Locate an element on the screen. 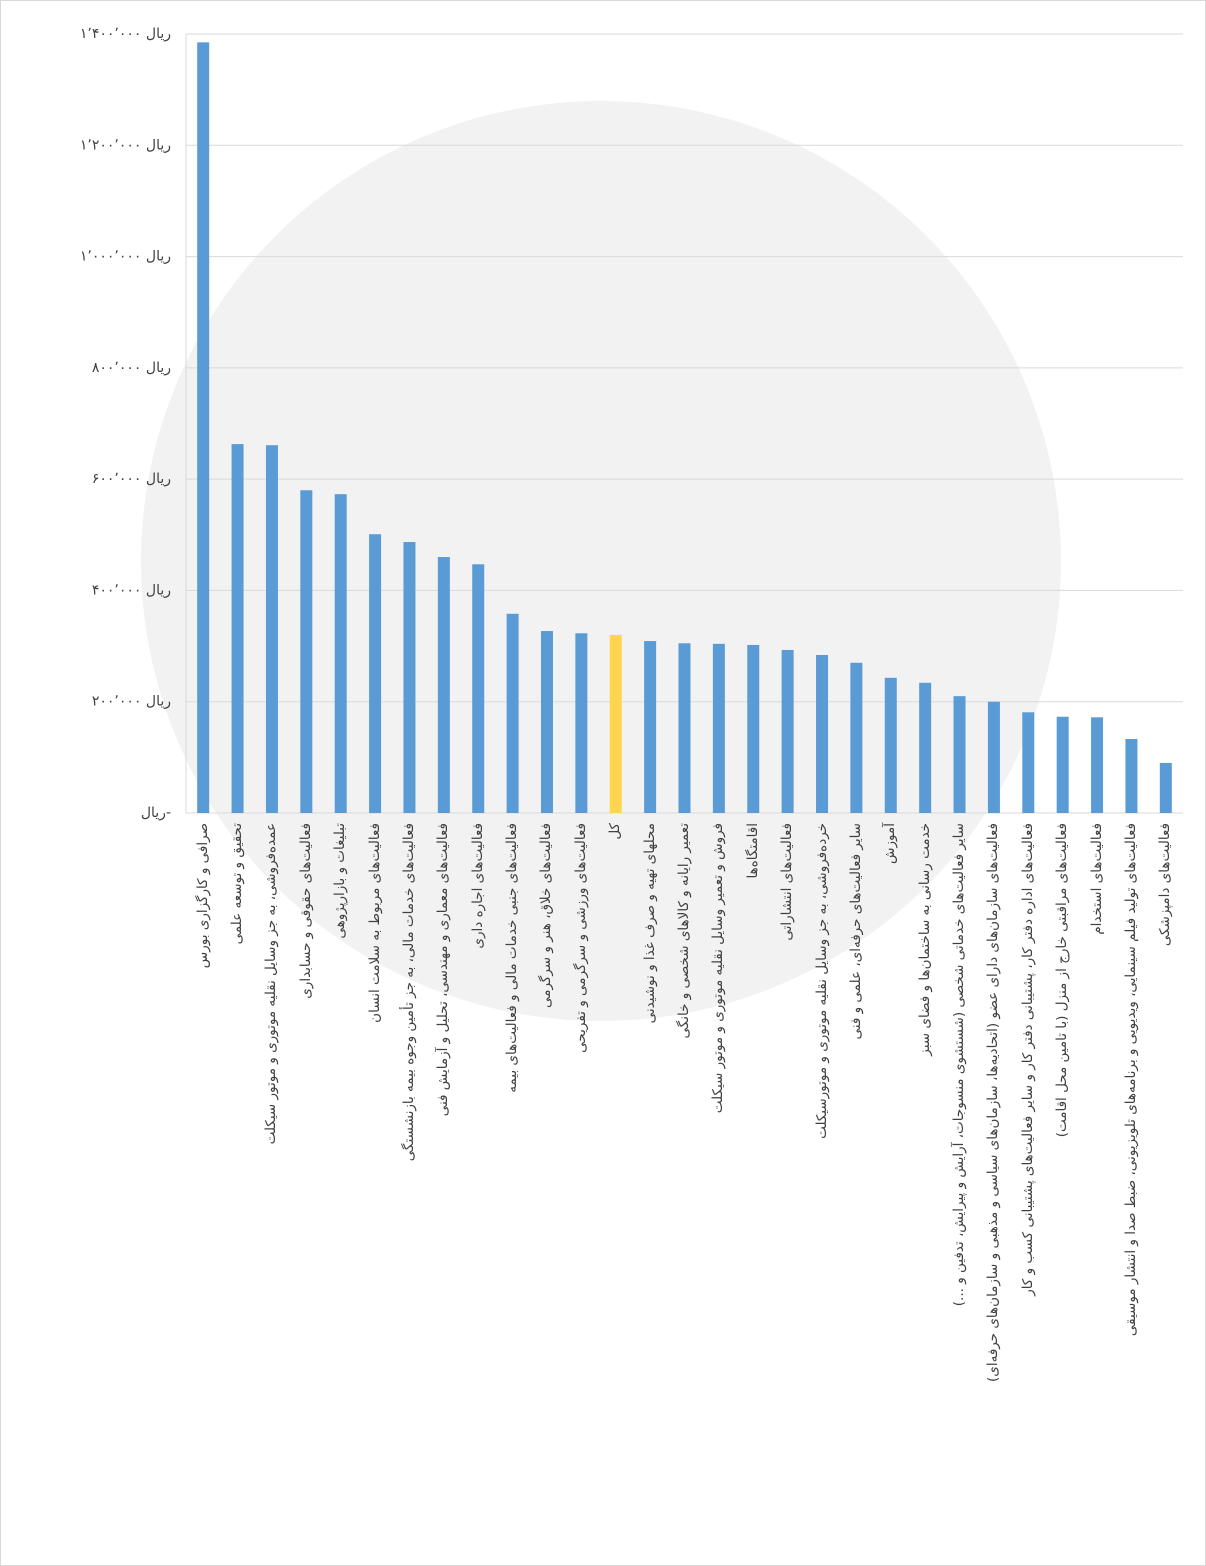 This screenshot has height=1566, width=1206. x-tick-label: فعالیت‌های انتشاراتی is located at coordinates (787, 882).